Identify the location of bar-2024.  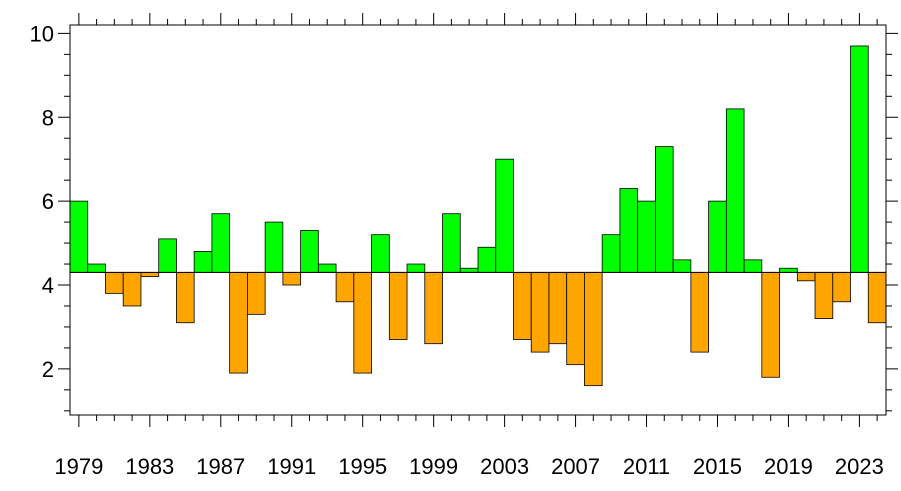
(877, 298).